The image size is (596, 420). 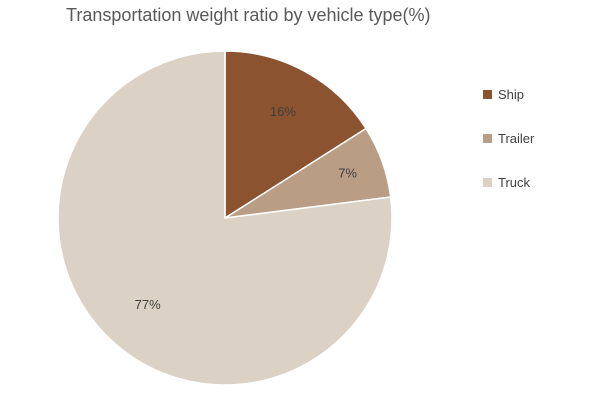 I want to click on legend-item-ship: Ship, so click(x=503, y=94).